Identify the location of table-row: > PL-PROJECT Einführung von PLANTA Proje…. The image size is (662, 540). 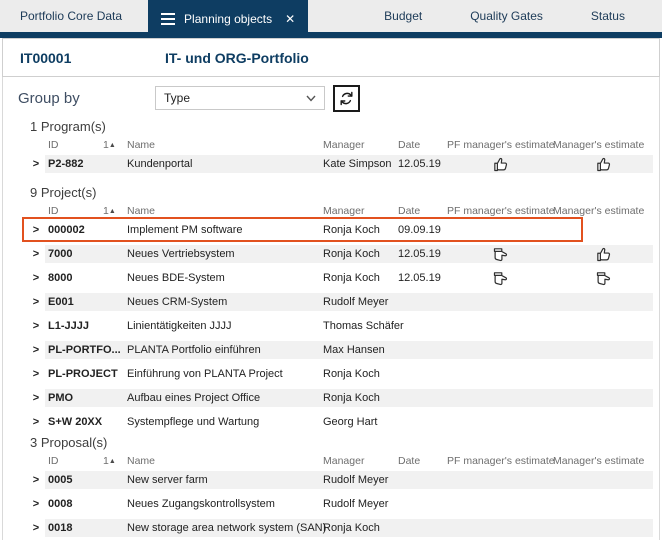
(343, 374).